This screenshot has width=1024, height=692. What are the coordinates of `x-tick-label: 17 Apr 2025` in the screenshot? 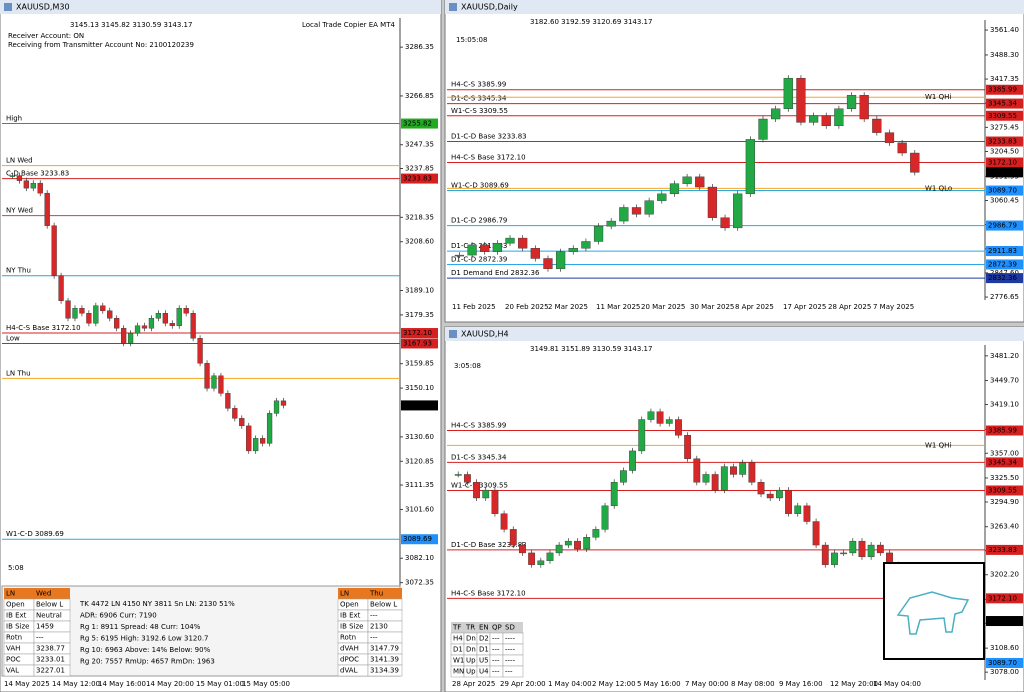 It's located at (804, 307).